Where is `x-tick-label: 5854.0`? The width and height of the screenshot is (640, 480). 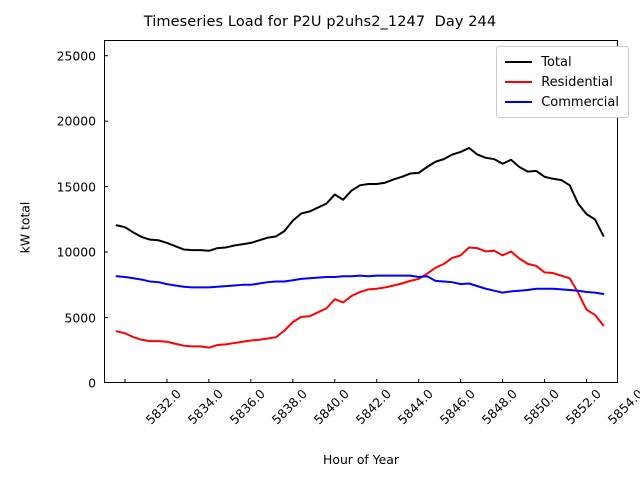 x-tick-label: 5854.0 is located at coordinates (622, 407).